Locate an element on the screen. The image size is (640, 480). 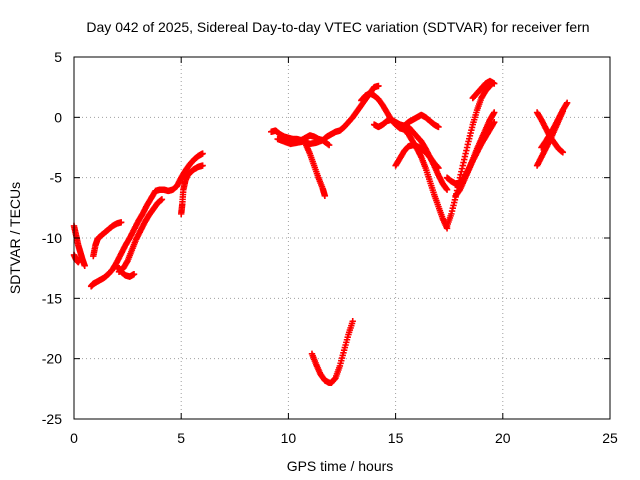
y-tick-label: 5 is located at coordinates (58, 57).